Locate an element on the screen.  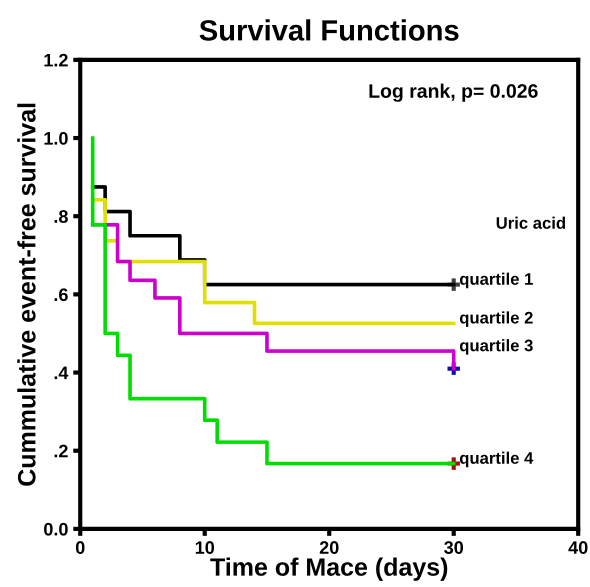
y-tick-label: 1.0 is located at coordinates (56, 138).